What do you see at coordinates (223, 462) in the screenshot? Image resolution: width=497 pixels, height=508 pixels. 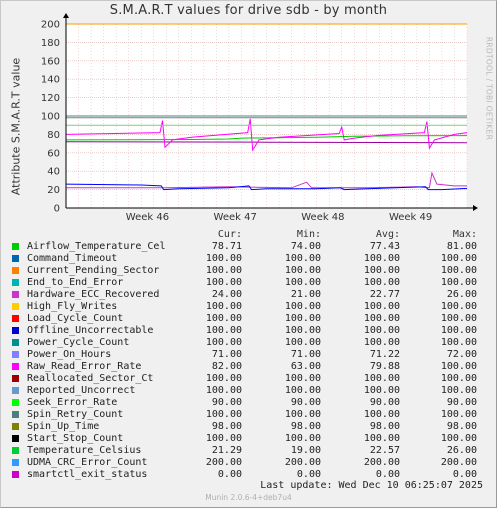 I see `legend-value-cur: 200.00` at bounding box center [223, 462].